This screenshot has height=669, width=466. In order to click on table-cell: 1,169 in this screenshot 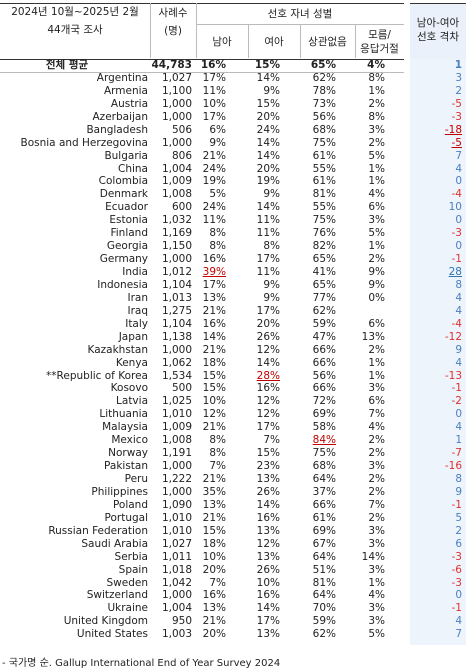, I will do `click(176, 233)`.